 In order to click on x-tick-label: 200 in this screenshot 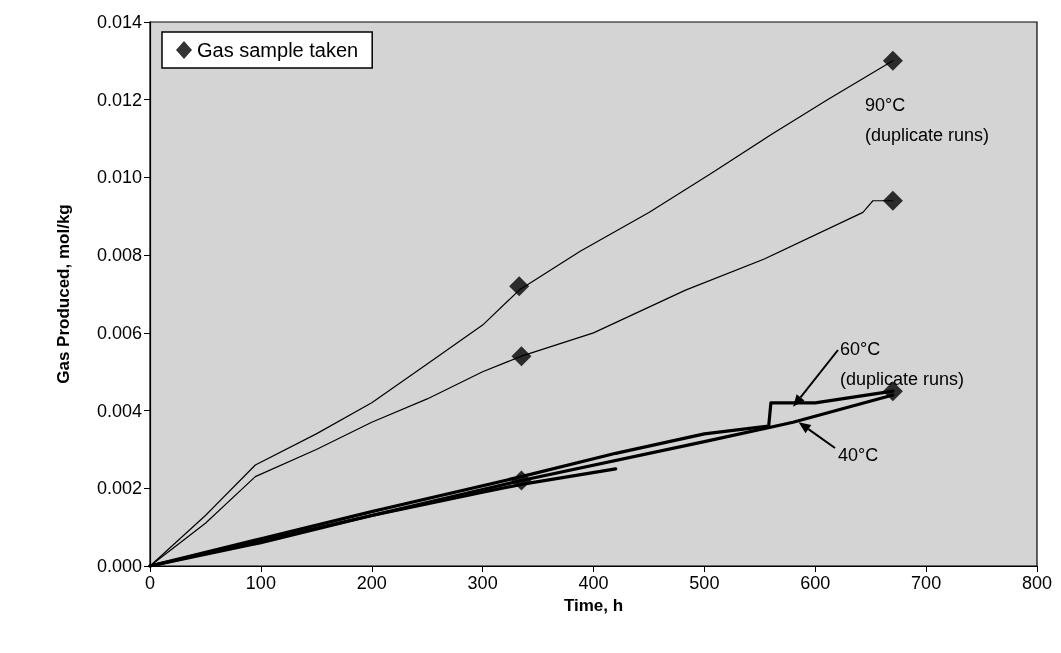, I will do `click(371, 583)`.